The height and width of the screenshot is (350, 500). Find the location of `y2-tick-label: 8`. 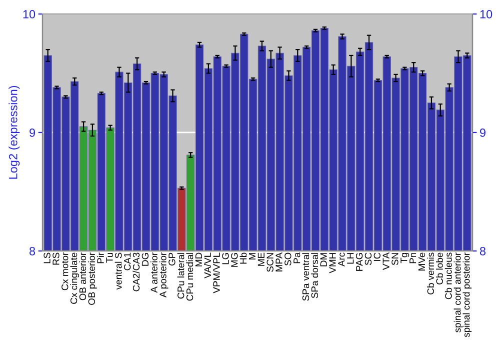

y2-tick-label: 8 is located at coordinates (483, 251).